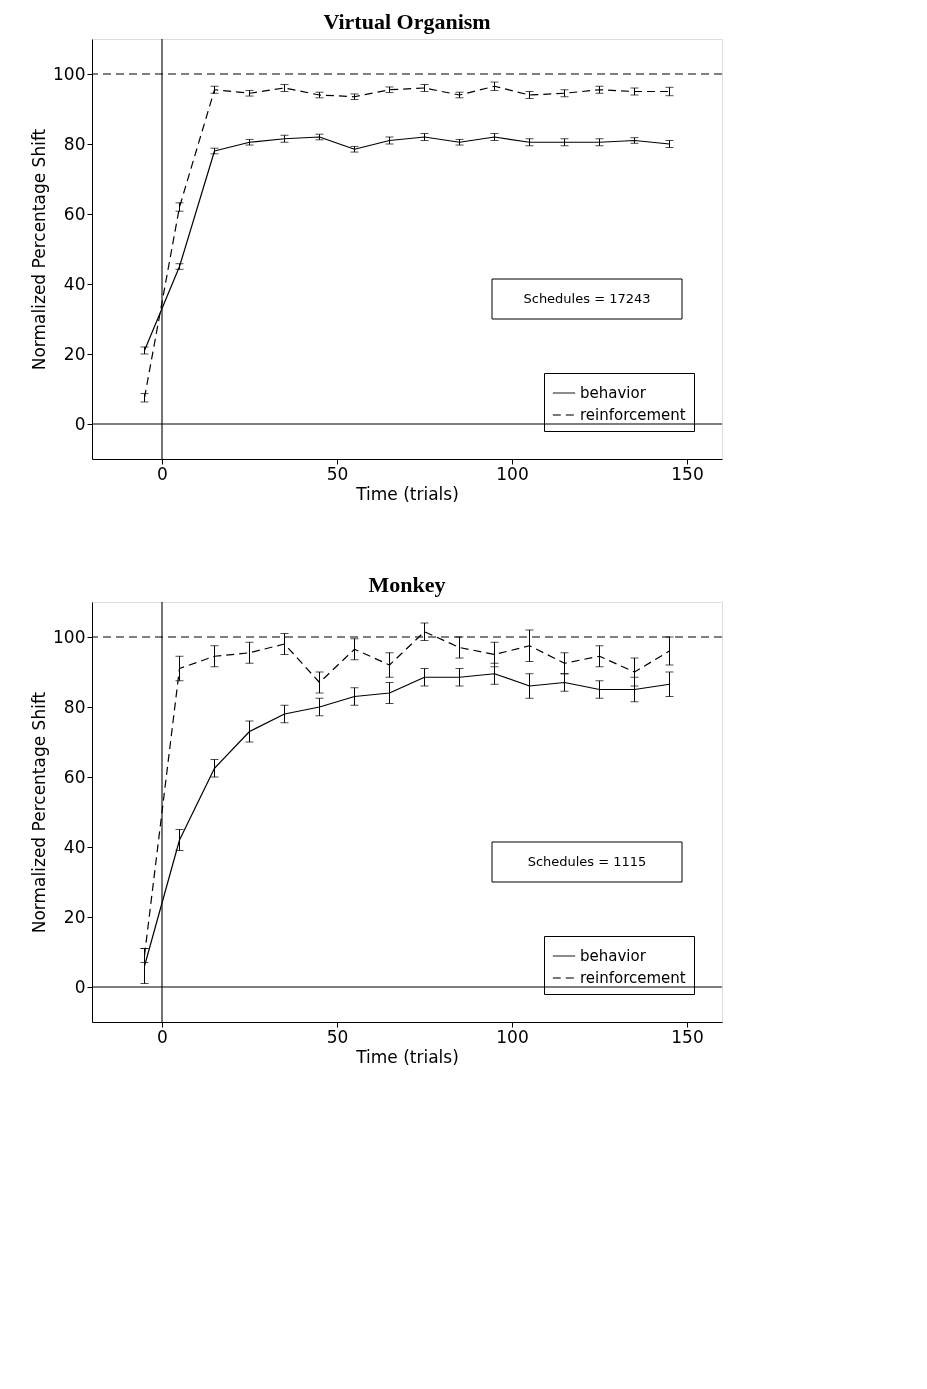 This screenshot has height=1389, width=927. Describe the element at coordinates (407, 585) in the screenshot. I see `chart-title: Monkey` at that location.